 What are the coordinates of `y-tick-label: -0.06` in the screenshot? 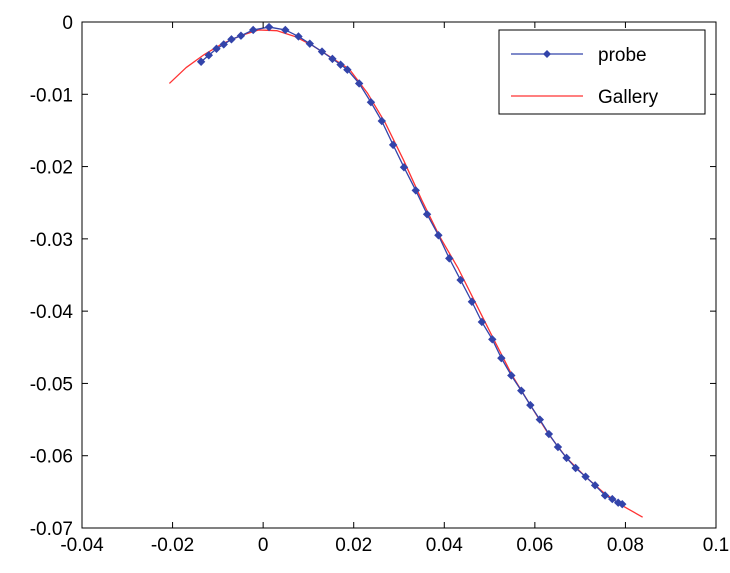 It's located at (51, 457).